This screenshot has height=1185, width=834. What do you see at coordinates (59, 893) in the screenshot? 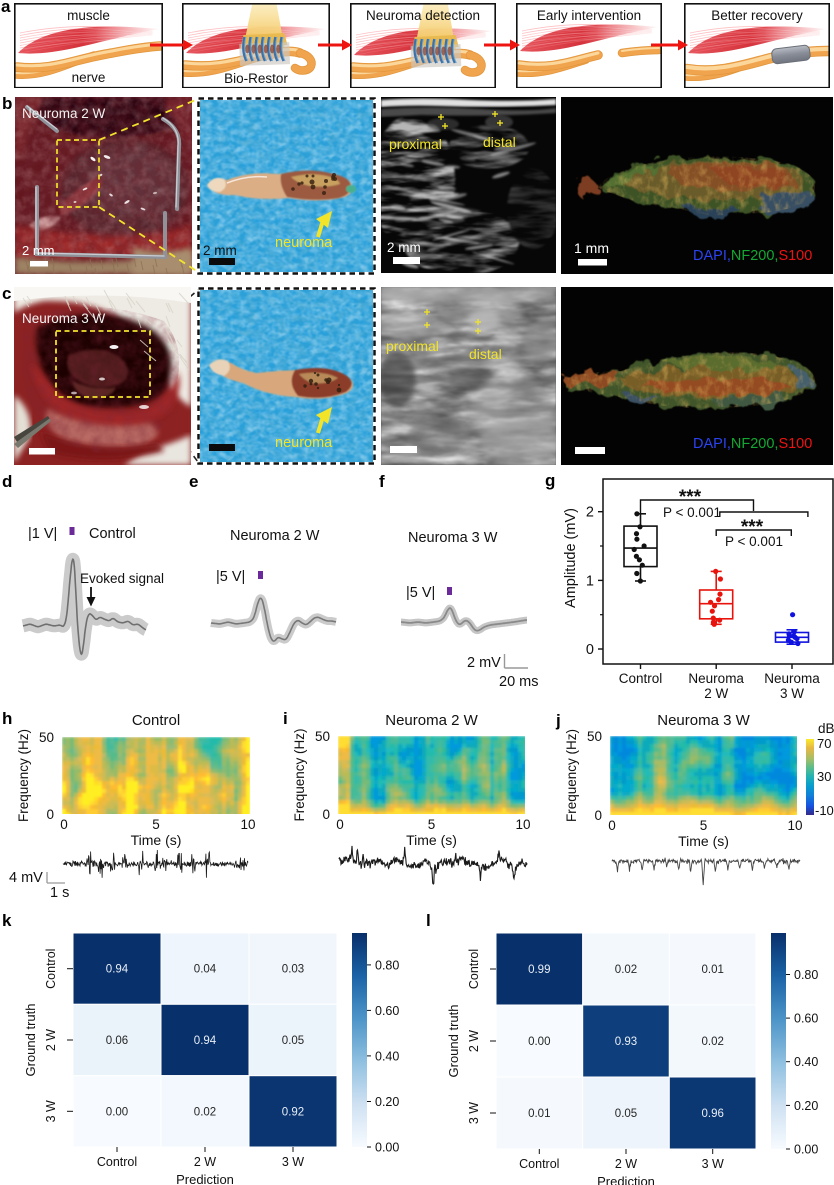
I see `svg-text: 1 s` at bounding box center [59, 893].